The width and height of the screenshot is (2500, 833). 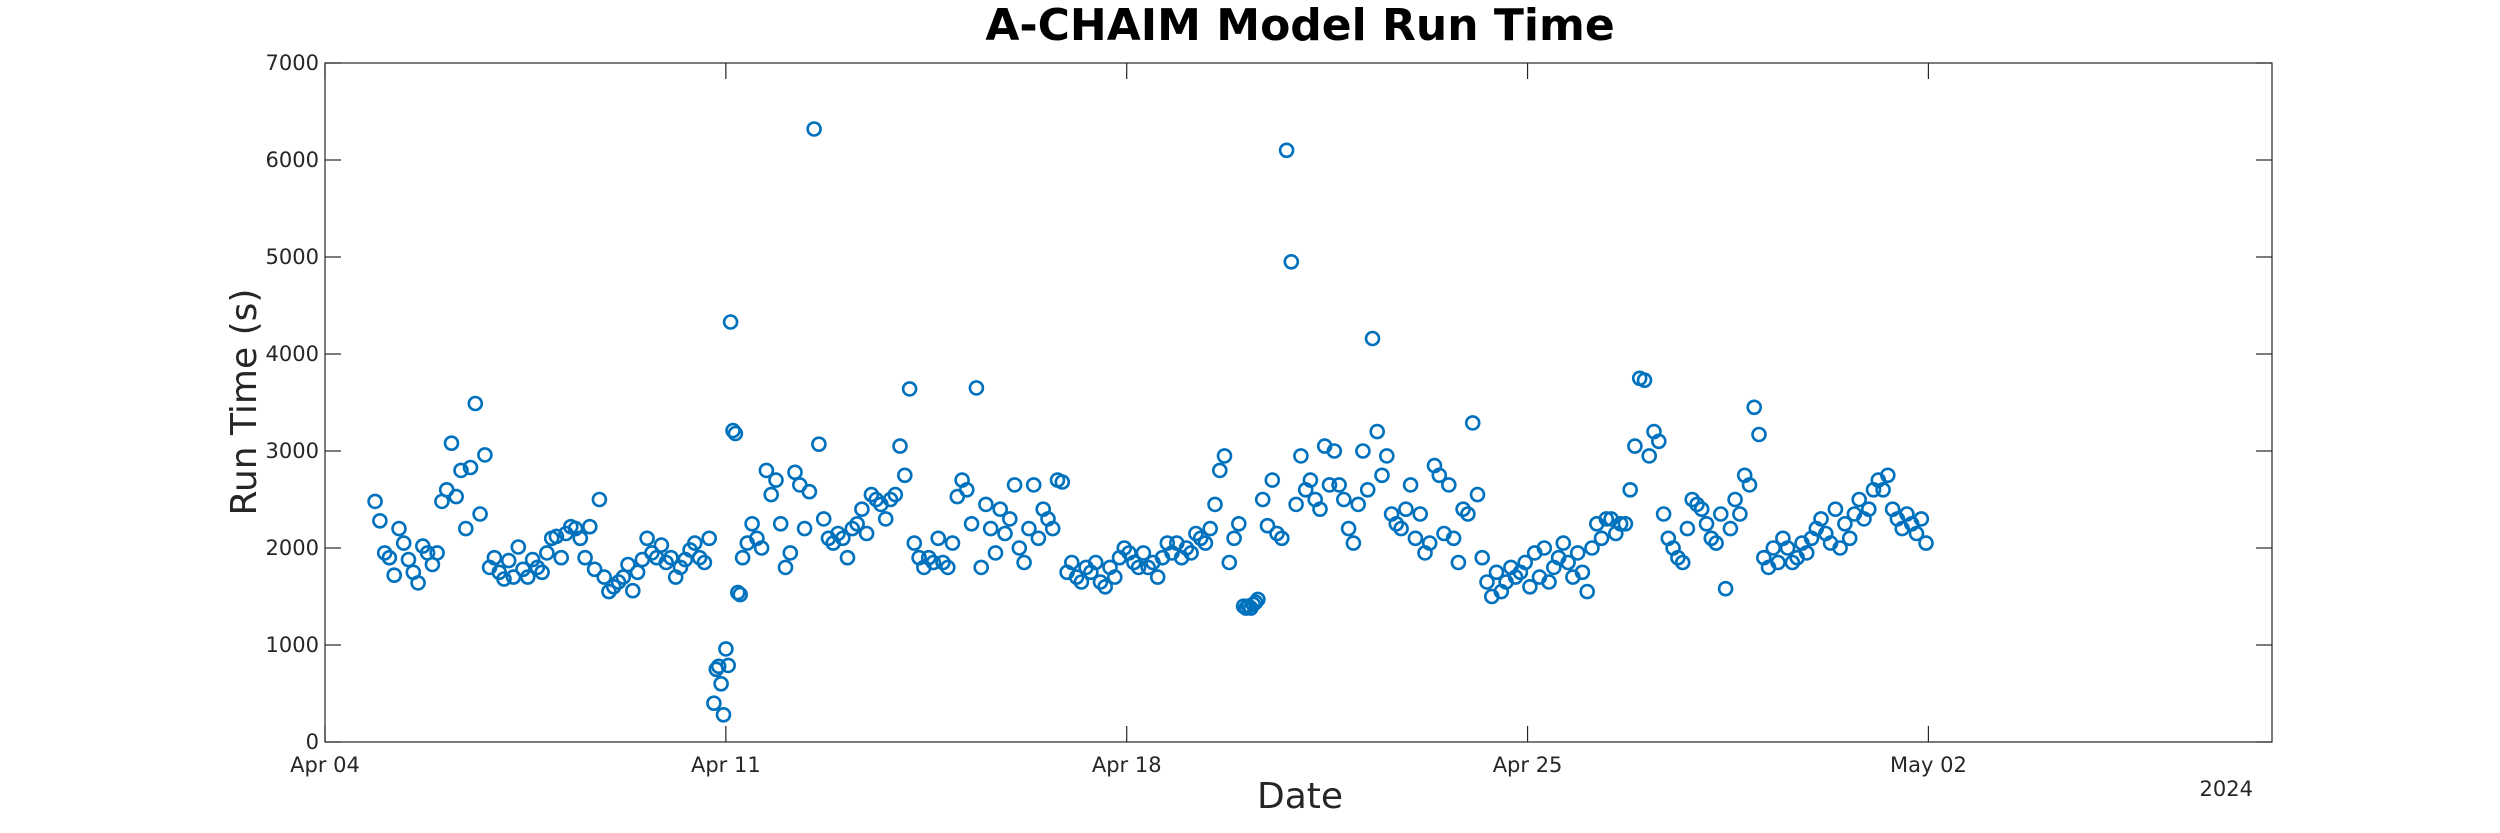 What do you see at coordinates (312, 742) in the screenshot?
I see `y-tick-label: 0` at bounding box center [312, 742].